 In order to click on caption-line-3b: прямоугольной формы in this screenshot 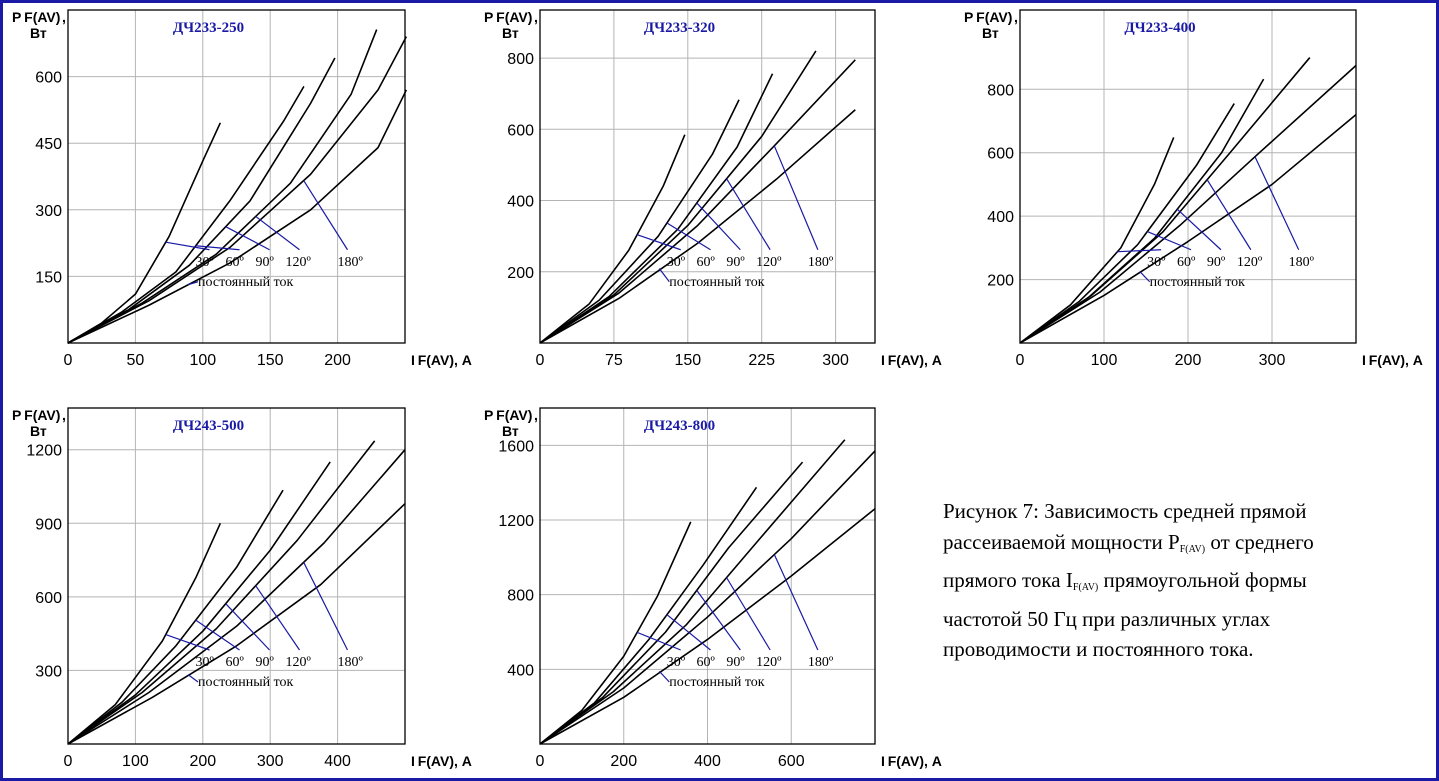, I will do `click(1202, 580)`.